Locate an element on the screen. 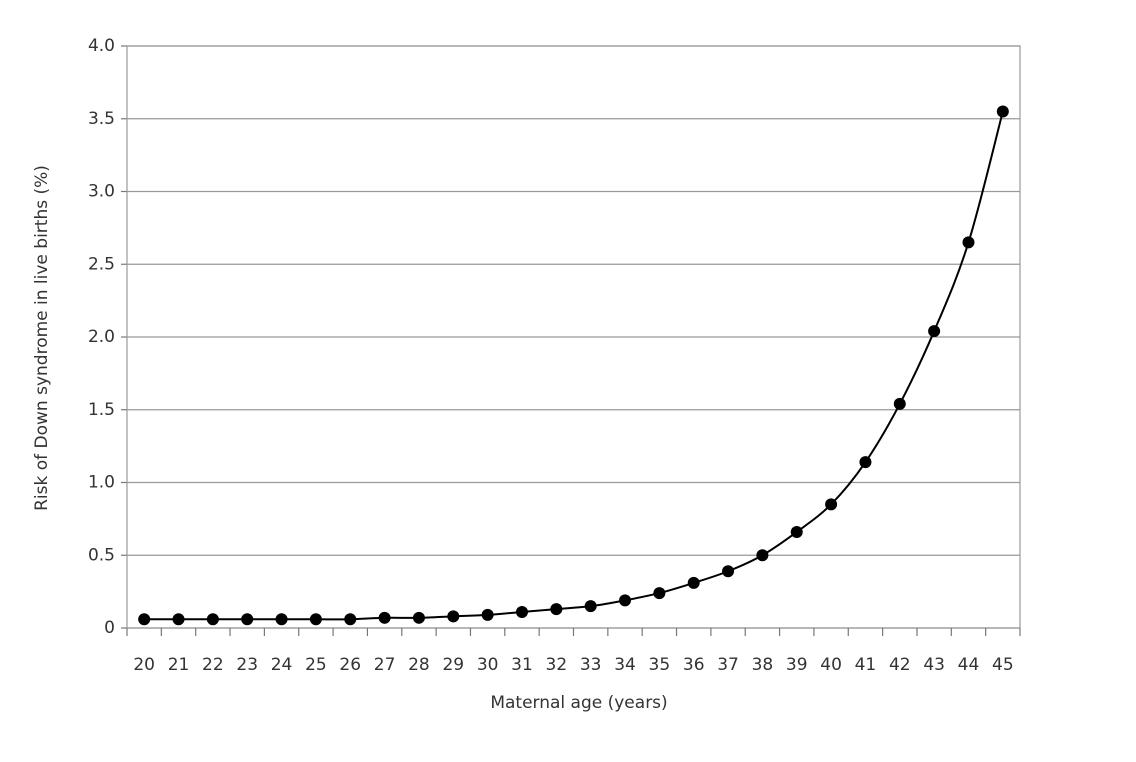  x-tick-label: 31 is located at coordinates (522, 665).